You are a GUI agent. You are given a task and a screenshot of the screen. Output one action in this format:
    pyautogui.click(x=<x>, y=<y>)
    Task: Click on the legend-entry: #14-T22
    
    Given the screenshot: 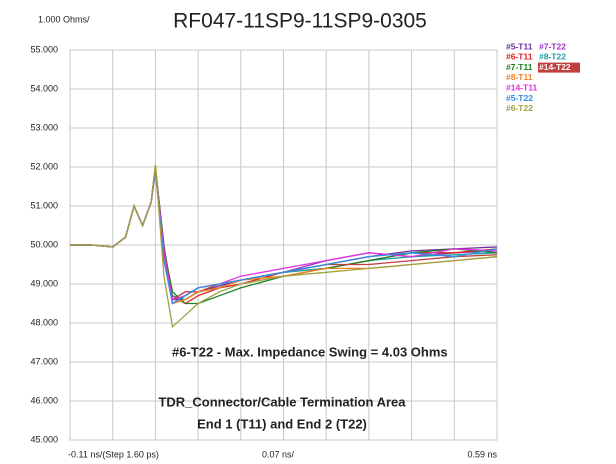 What is the action you would take?
    pyautogui.click(x=555, y=67)
    